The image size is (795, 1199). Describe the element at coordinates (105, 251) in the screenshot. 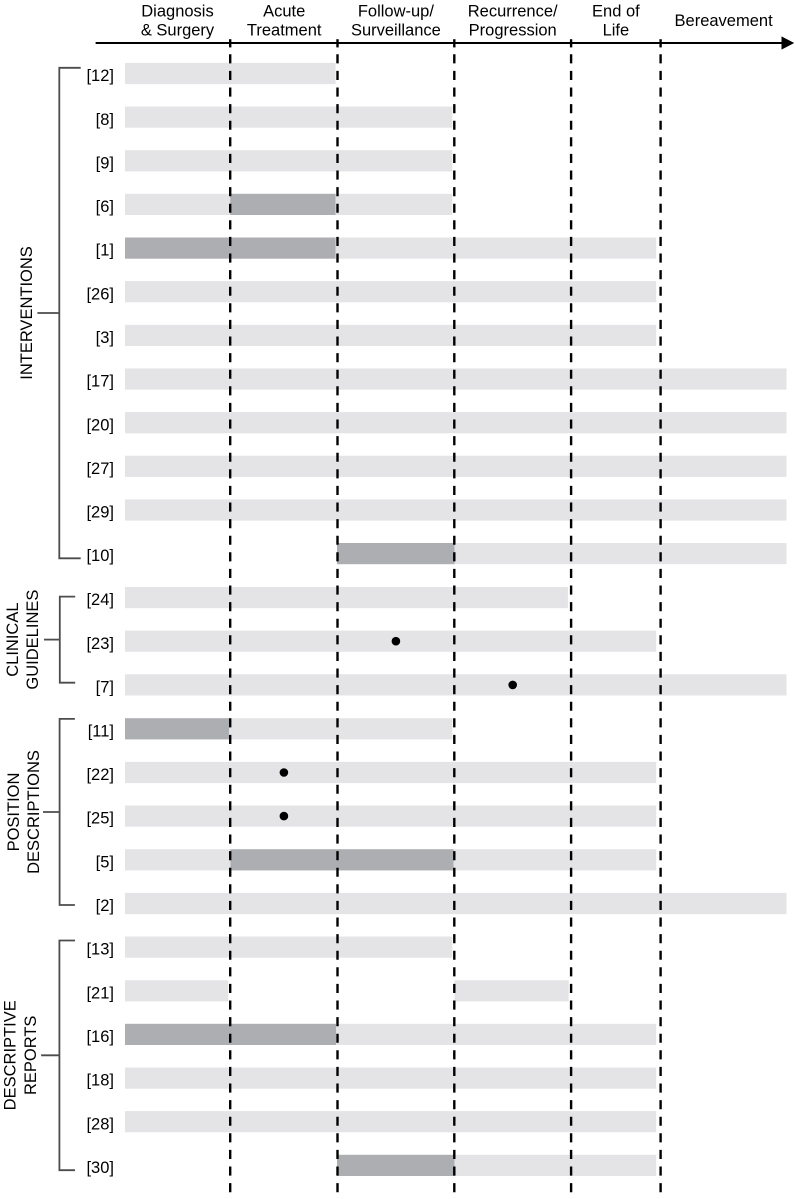

I see `svg-text: [1]` at that location.